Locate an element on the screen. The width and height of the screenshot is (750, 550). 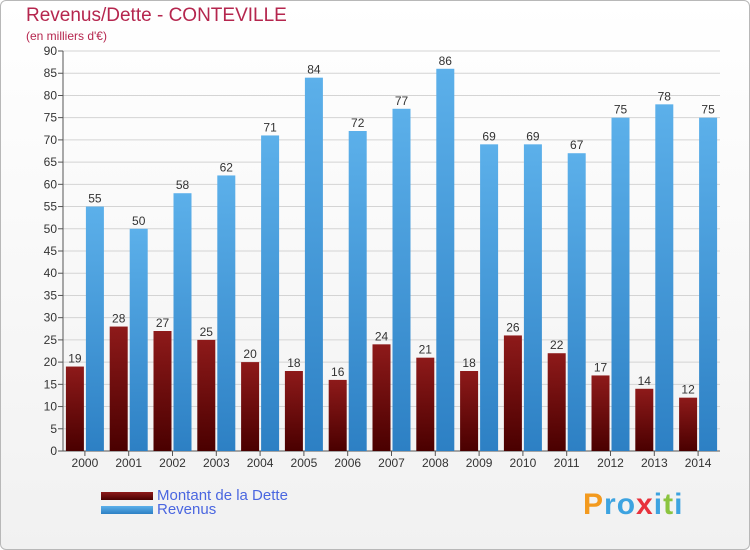
x-tick-label: 2005 is located at coordinates (304, 463).